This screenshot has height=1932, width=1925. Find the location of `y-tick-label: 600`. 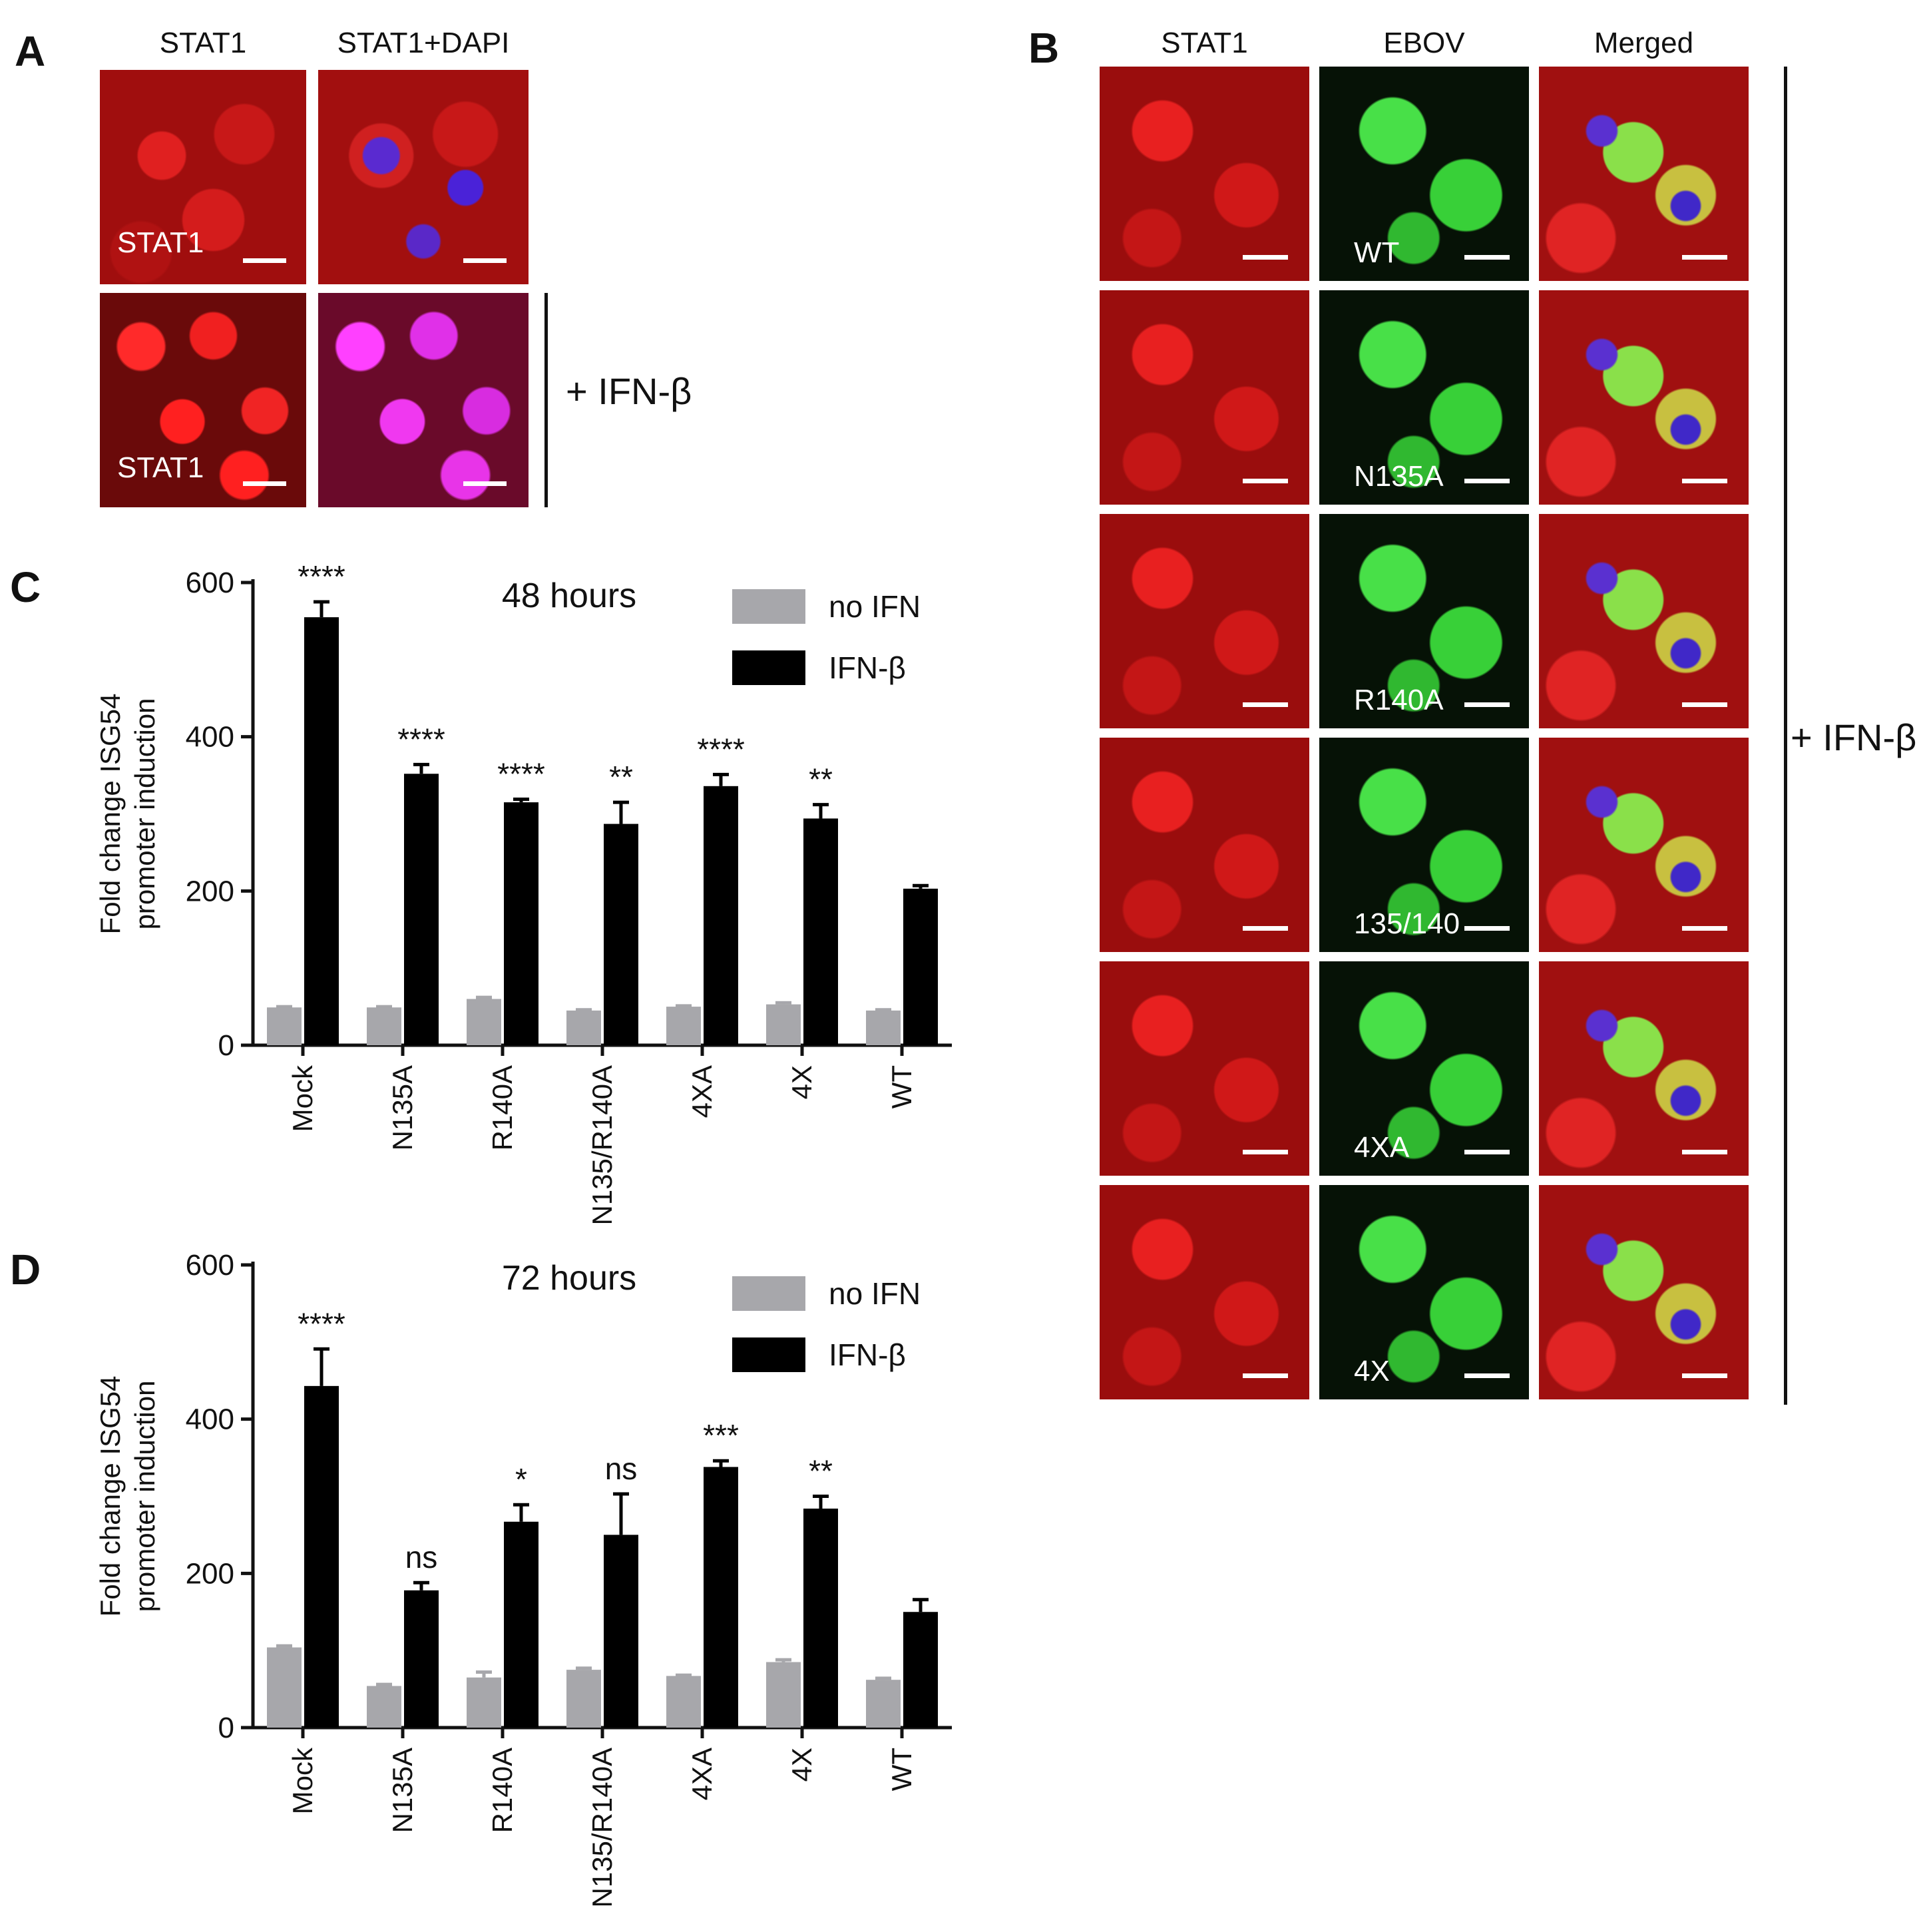

y-tick-label: 600 is located at coordinates (210, 1265).